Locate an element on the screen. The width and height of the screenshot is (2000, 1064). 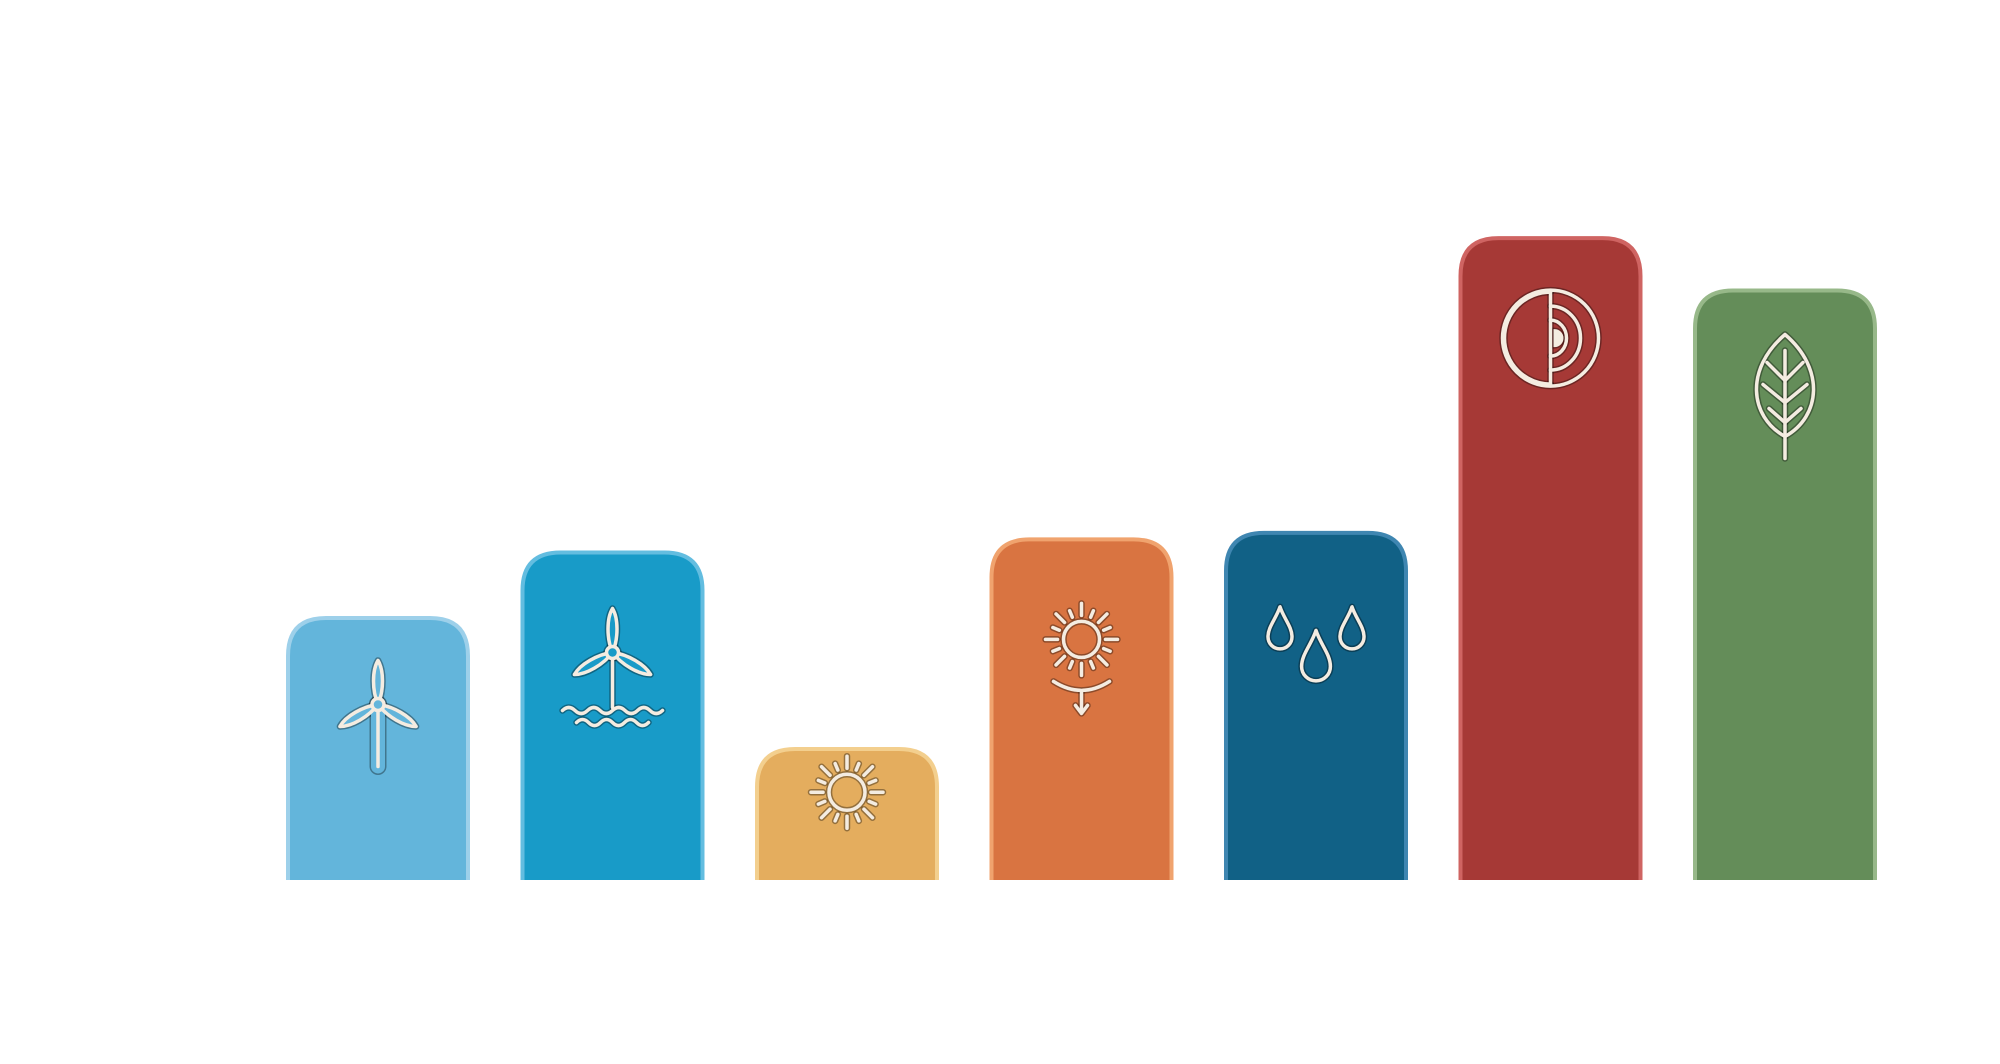
concentrated-solar-icon is located at coordinates (1081, 658).